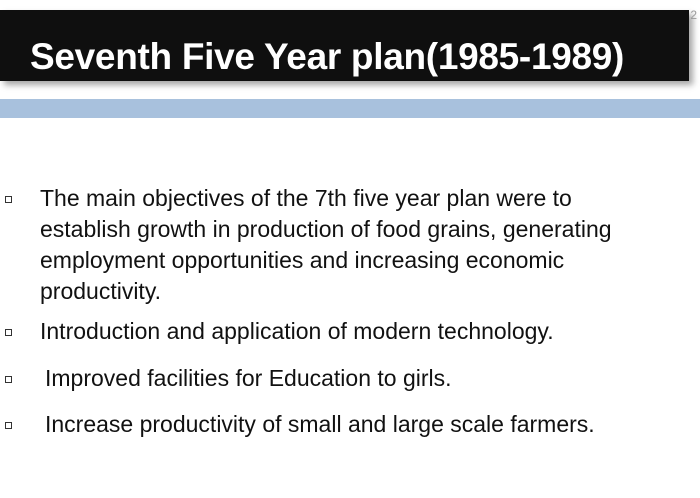  What do you see at coordinates (350, 108) in the screenshot?
I see `accent-band` at bounding box center [350, 108].